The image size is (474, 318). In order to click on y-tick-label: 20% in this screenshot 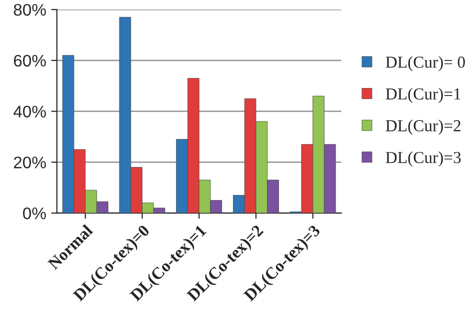, I will do `click(30, 162)`.